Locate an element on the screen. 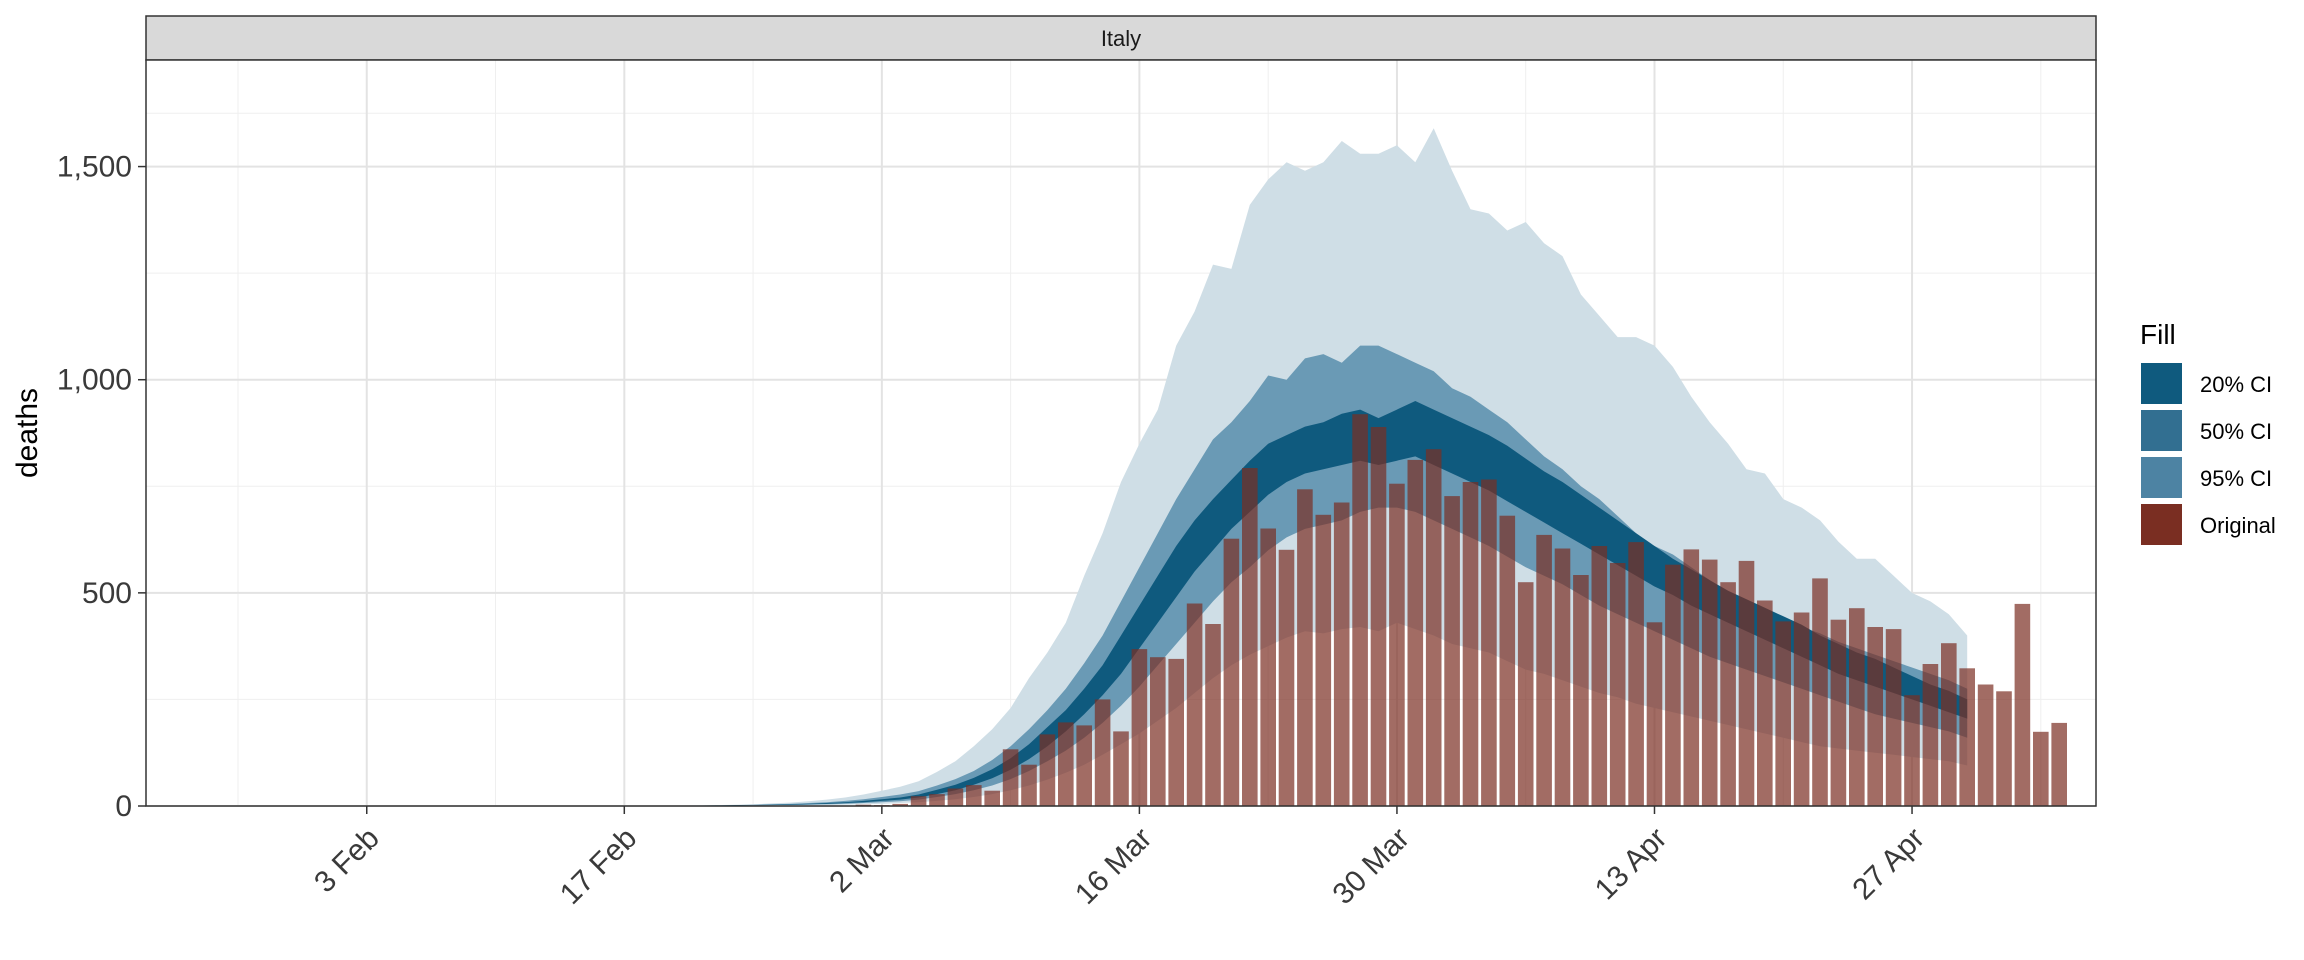 The image size is (2304, 960). y-tick-label: 1,500 is located at coordinates (94, 167).